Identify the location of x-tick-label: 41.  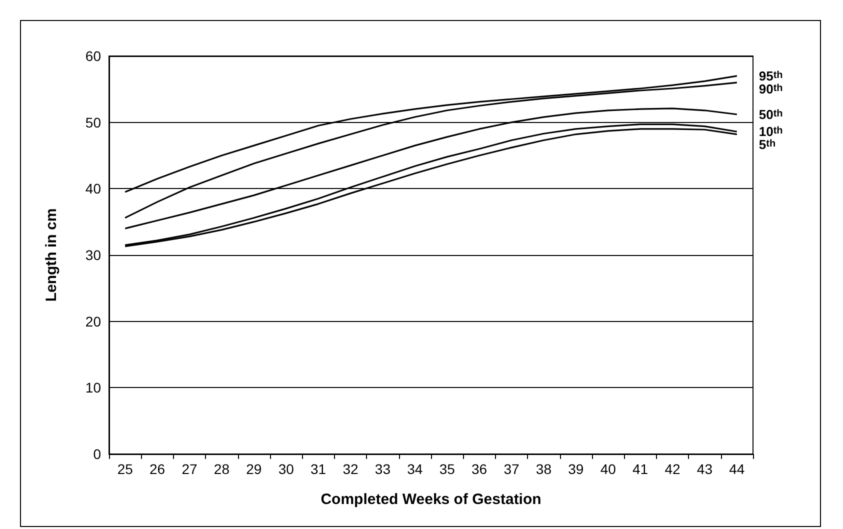
(640, 469).